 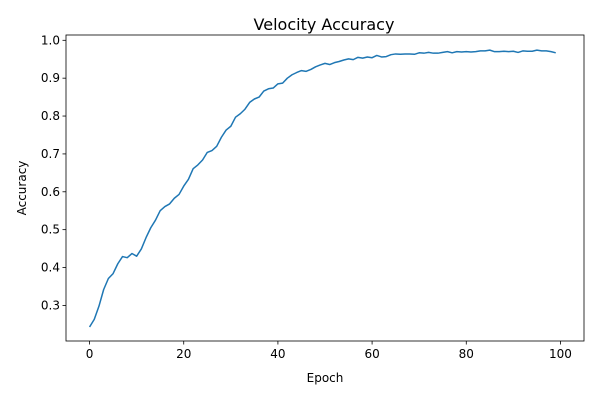 What do you see at coordinates (50, 154) in the screenshot?
I see `y-tick-label: 0.7` at bounding box center [50, 154].